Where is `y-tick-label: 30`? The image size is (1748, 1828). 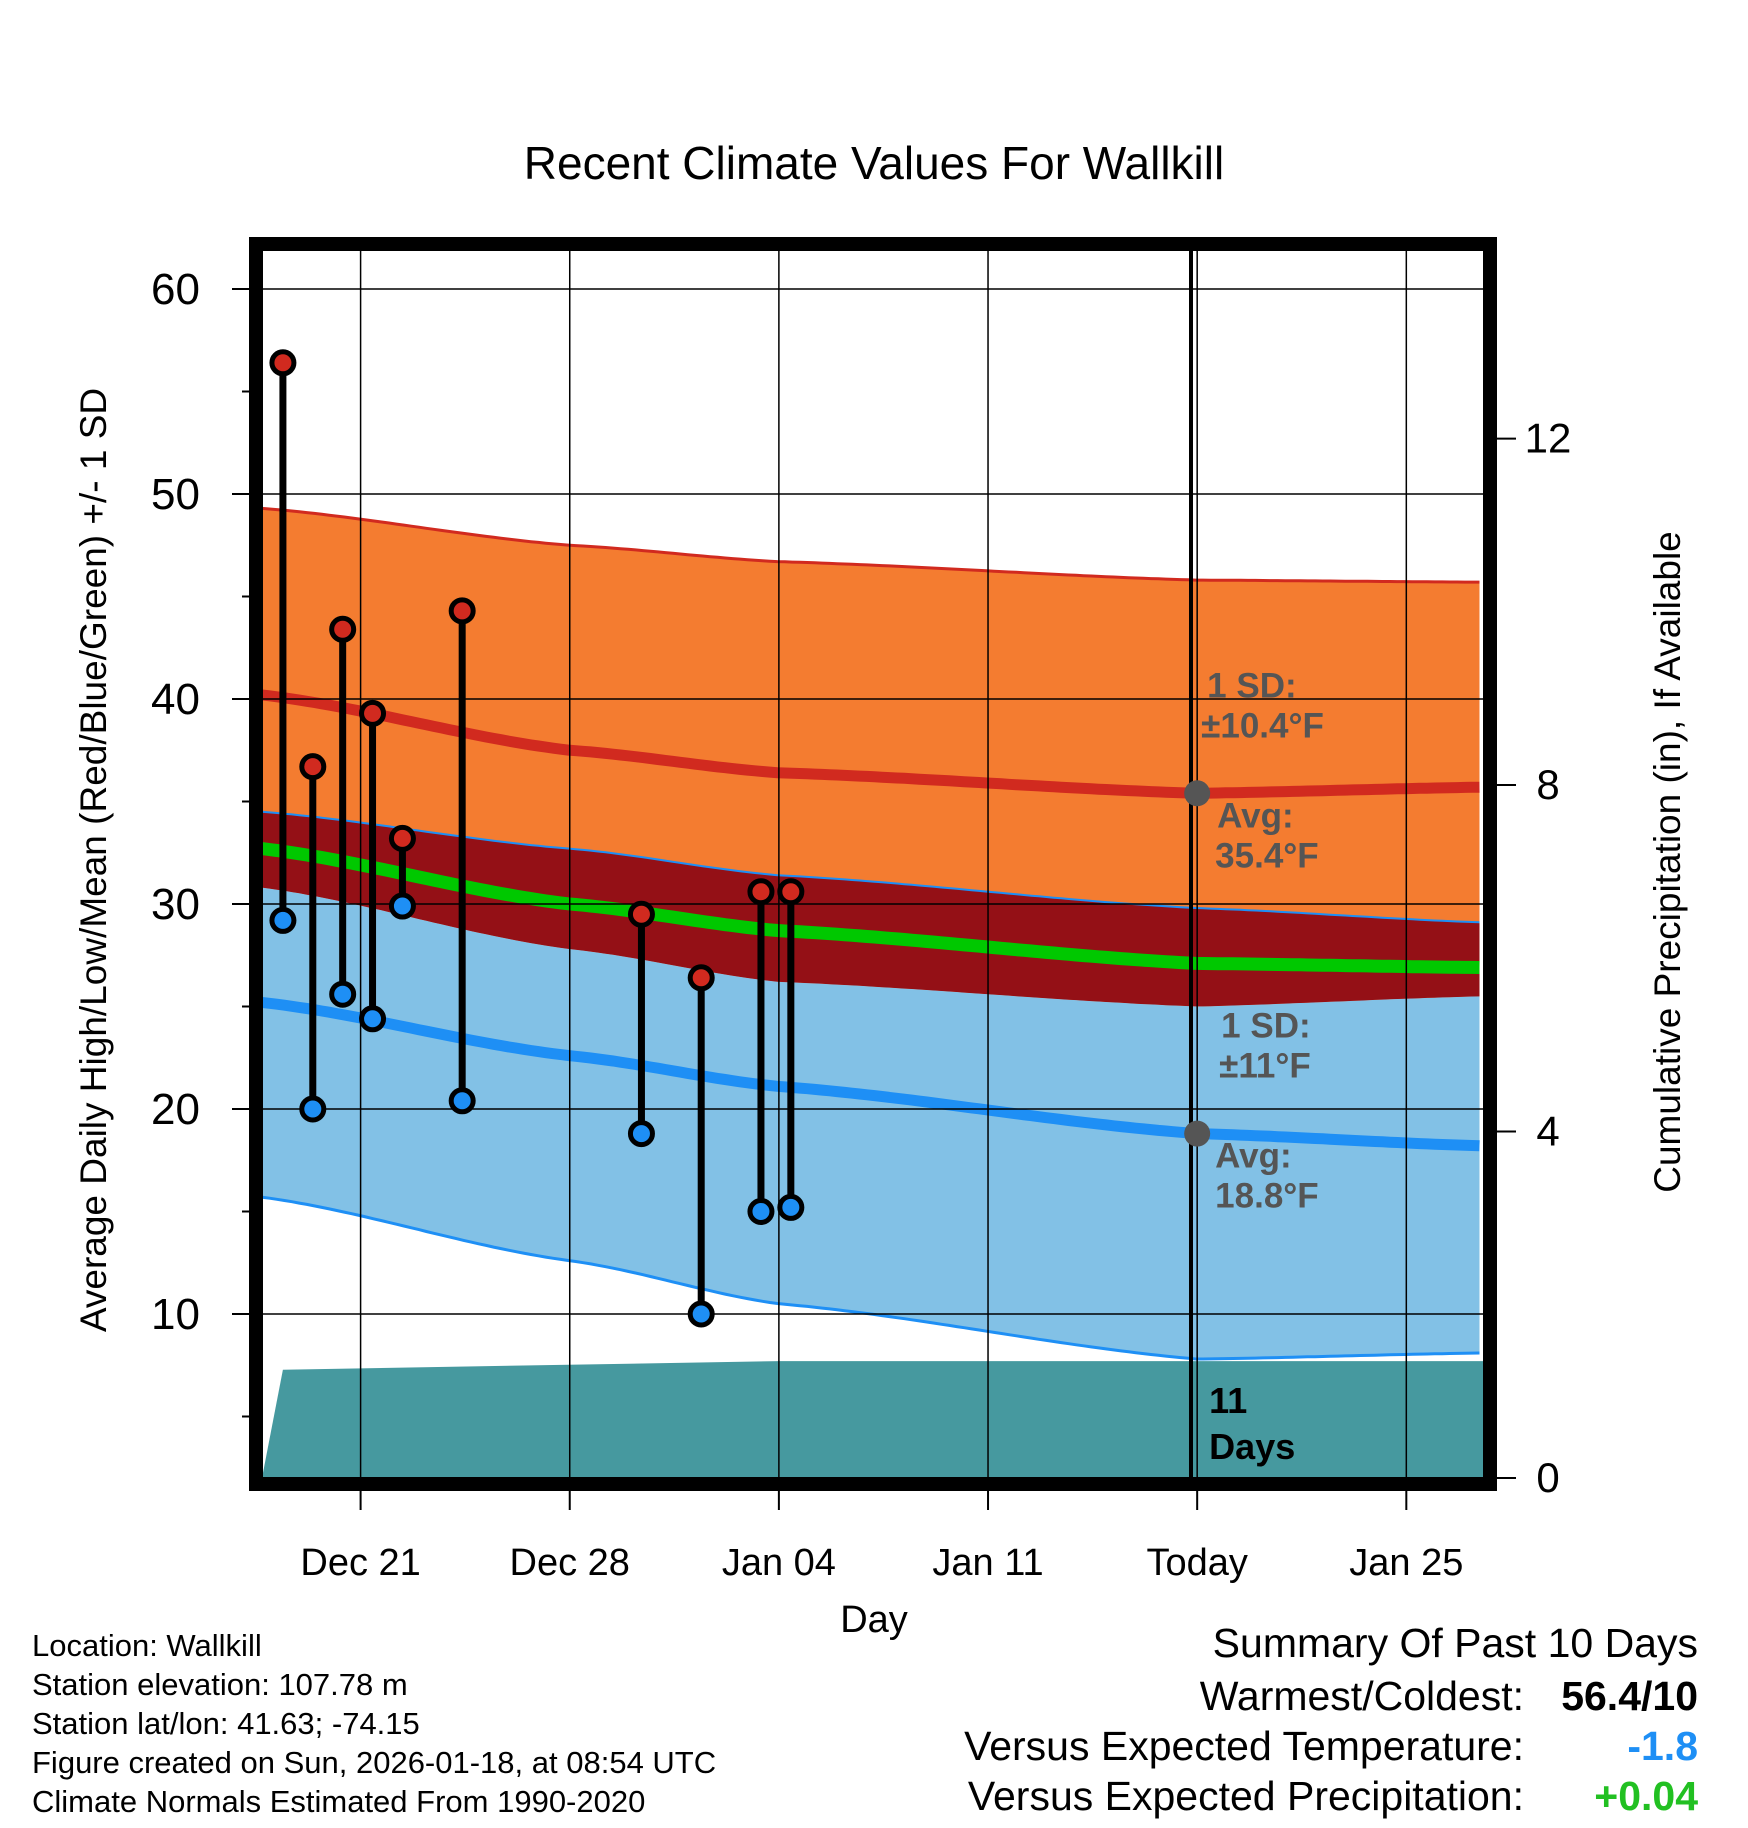 y-tick-label: 30 is located at coordinates (175, 904).